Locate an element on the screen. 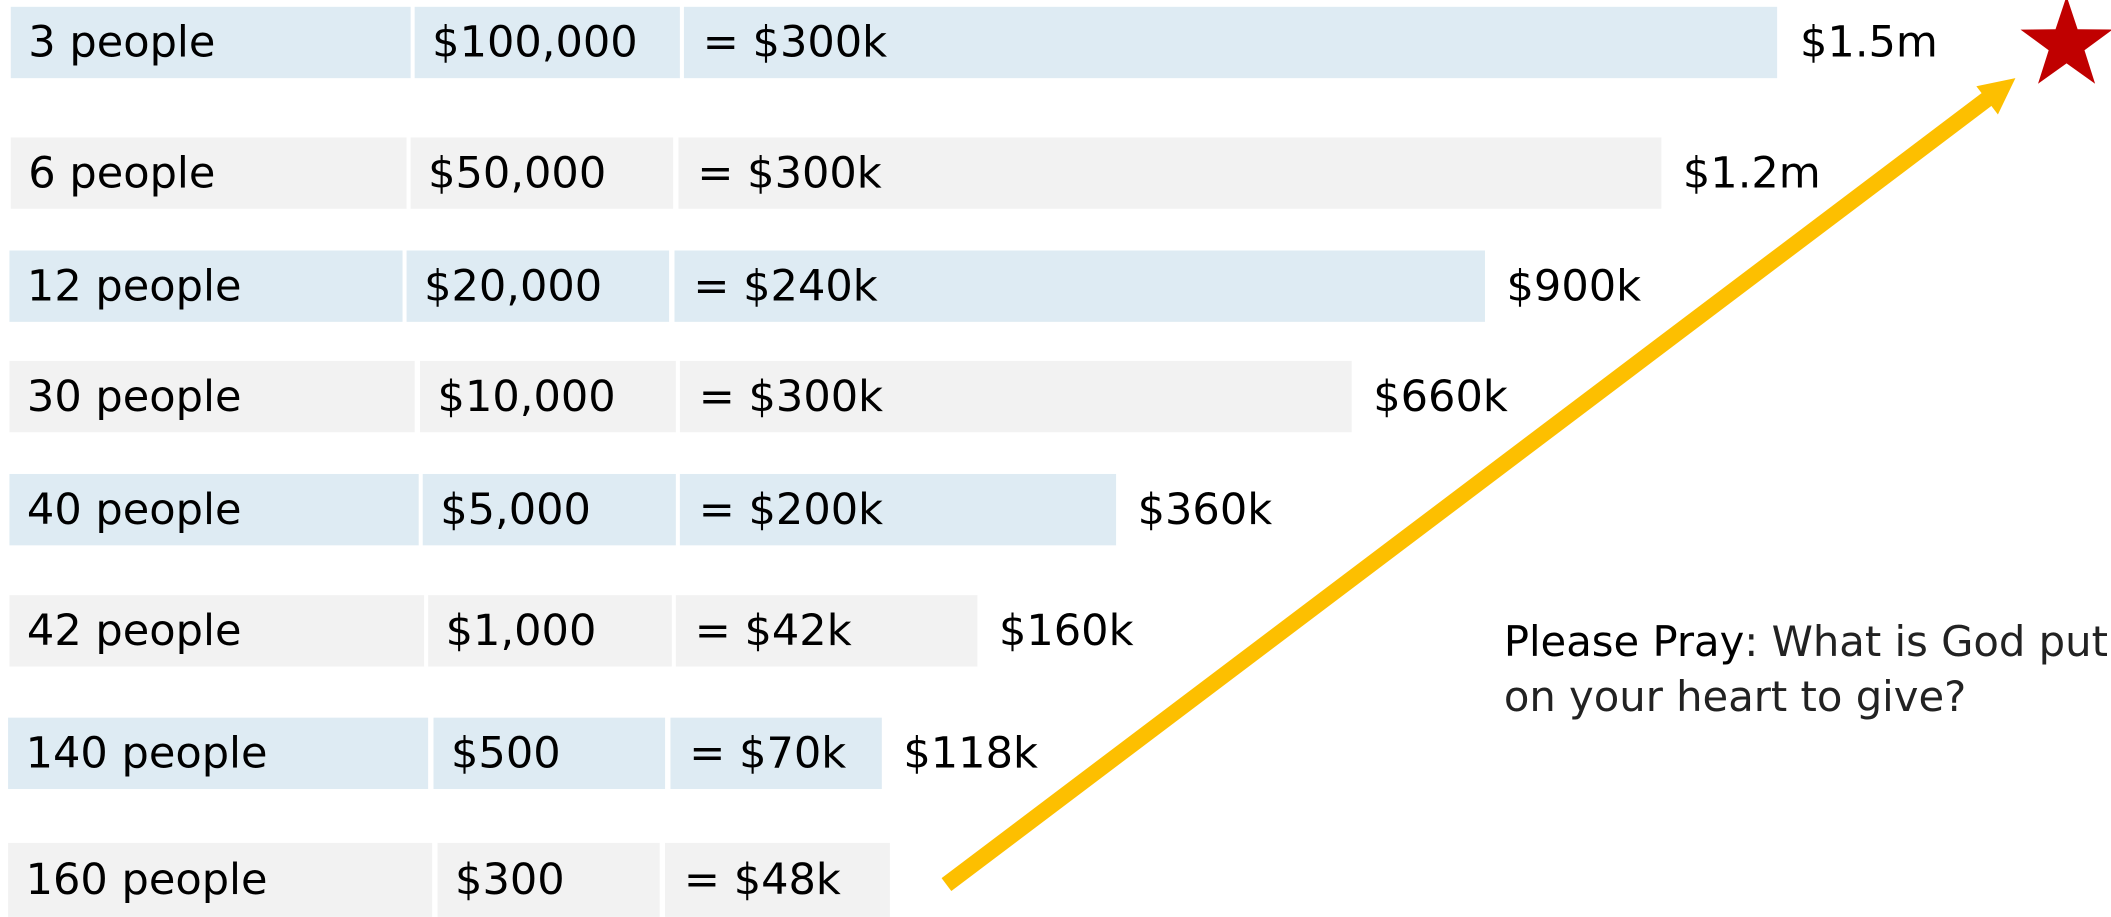 The height and width of the screenshot is (917, 2111). cumulative-label: $118k is located at coordinates (970, 754).